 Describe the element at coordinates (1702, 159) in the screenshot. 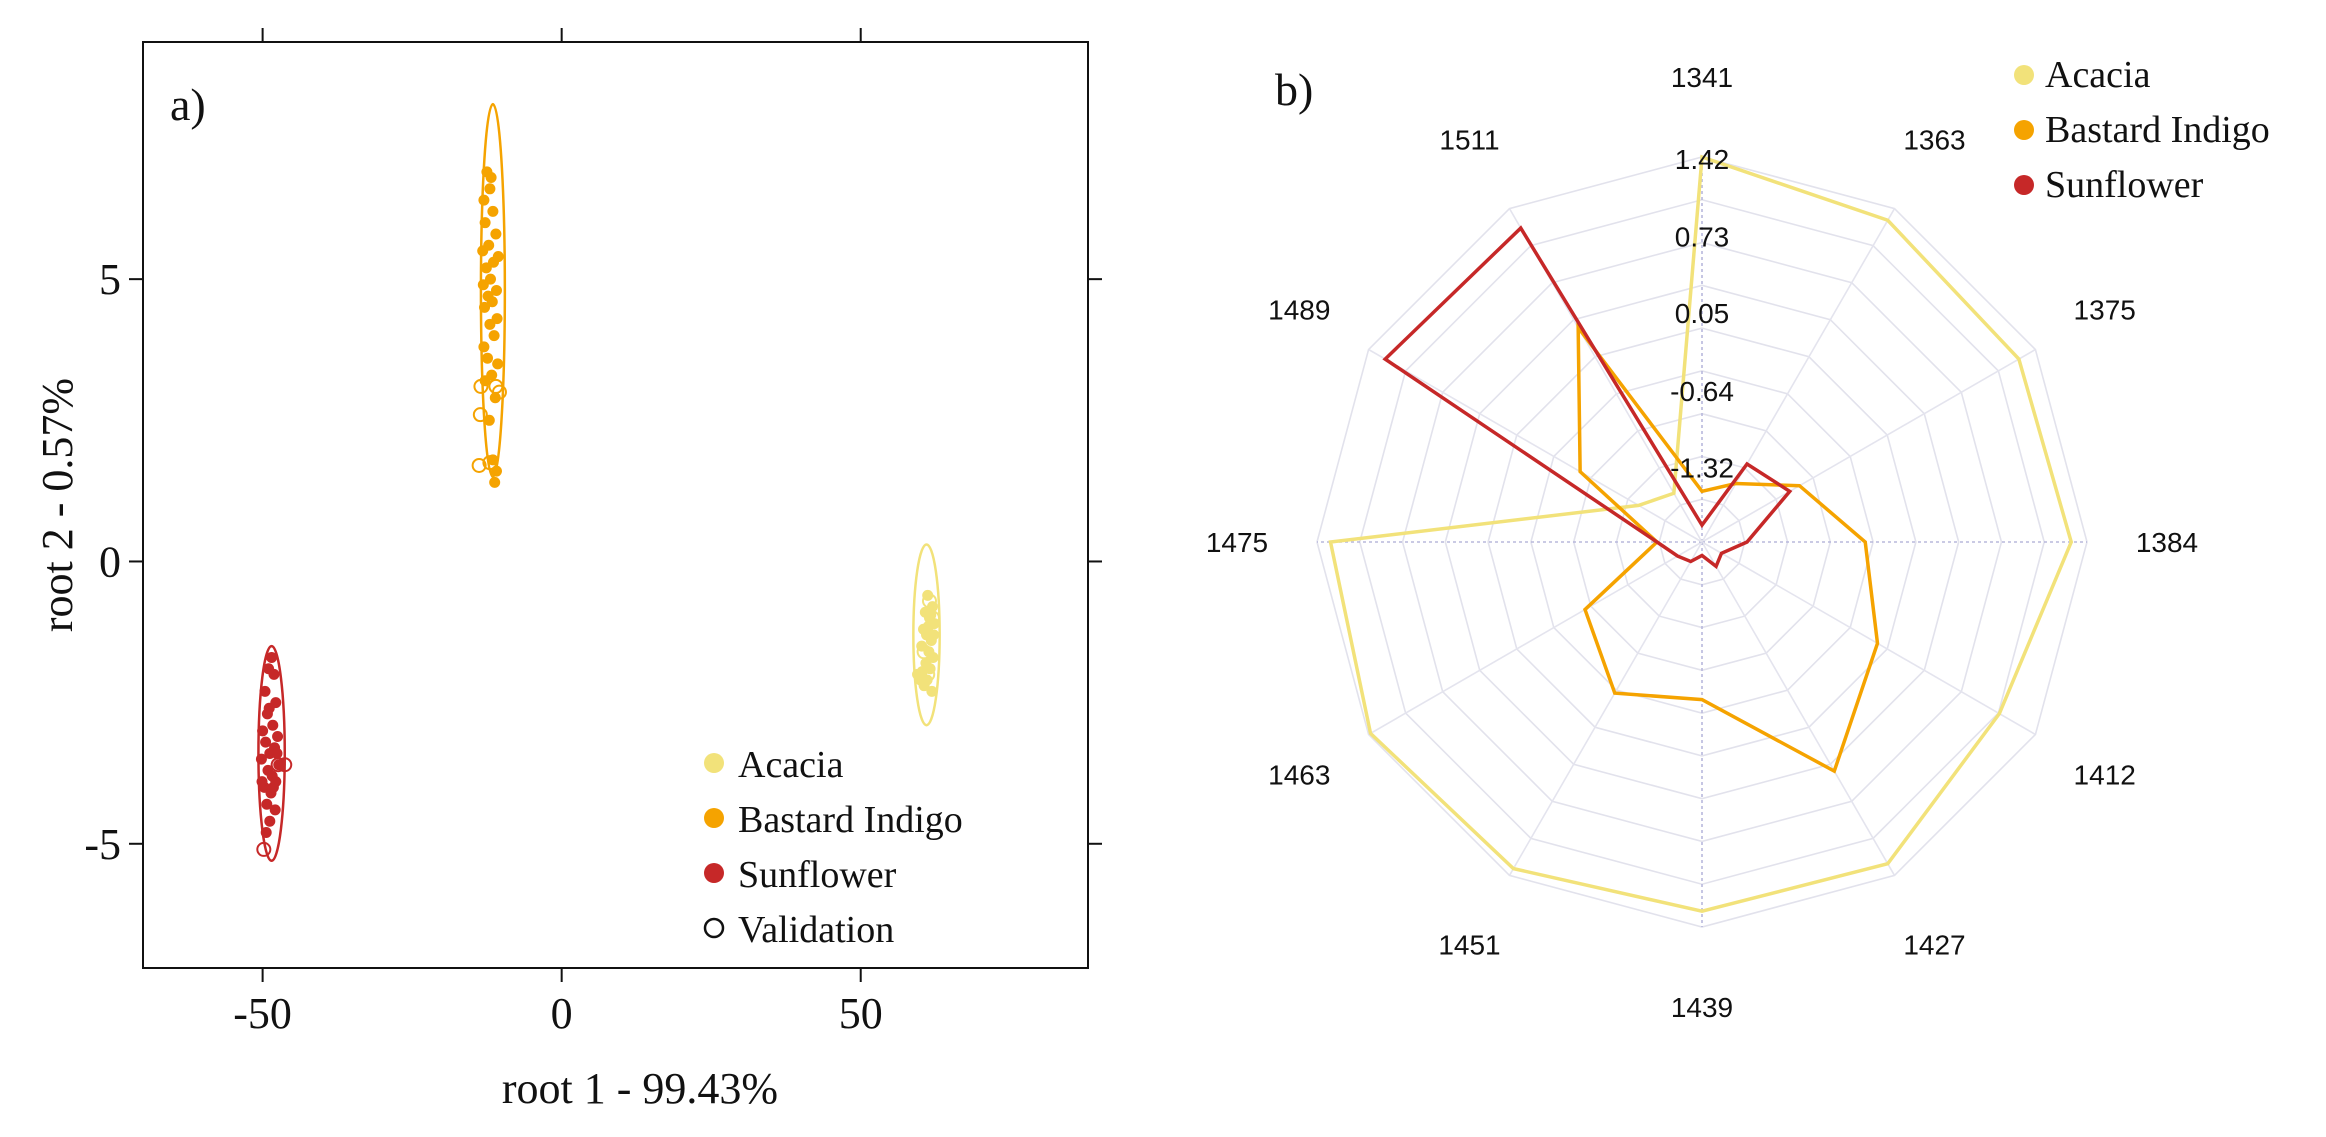

I see `radial-tick-label: 1.42` at that location.